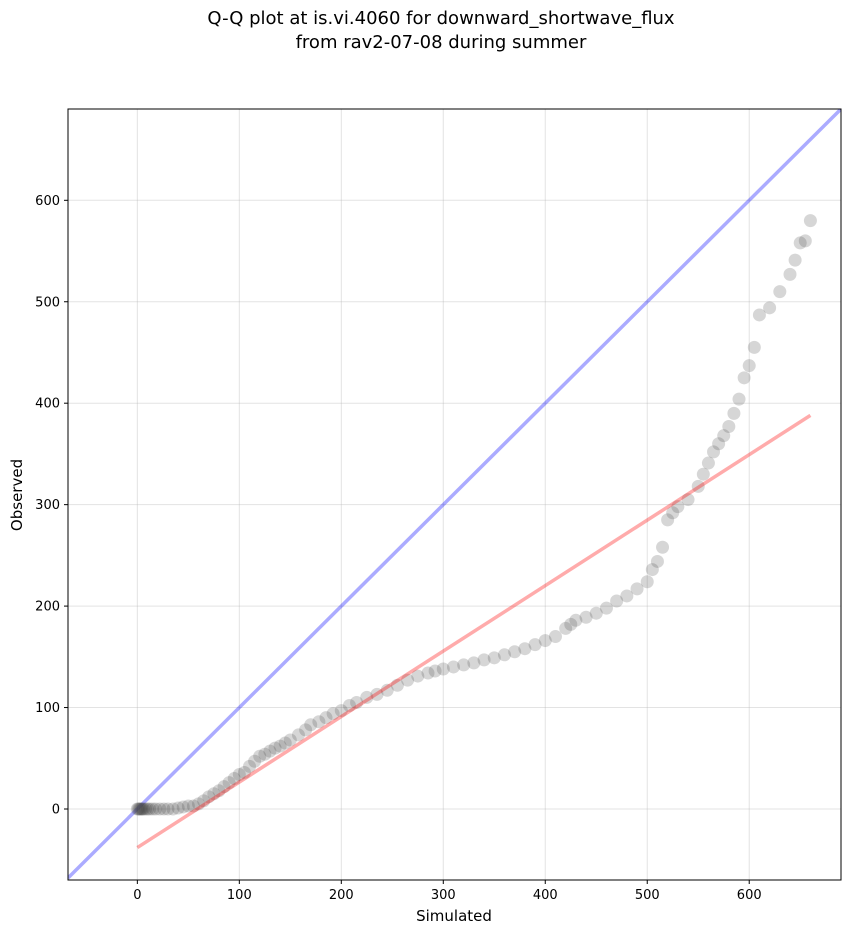  I want to click on y-axis-ticks: 0 100 200 300 400 500 600, so click(51, 505).